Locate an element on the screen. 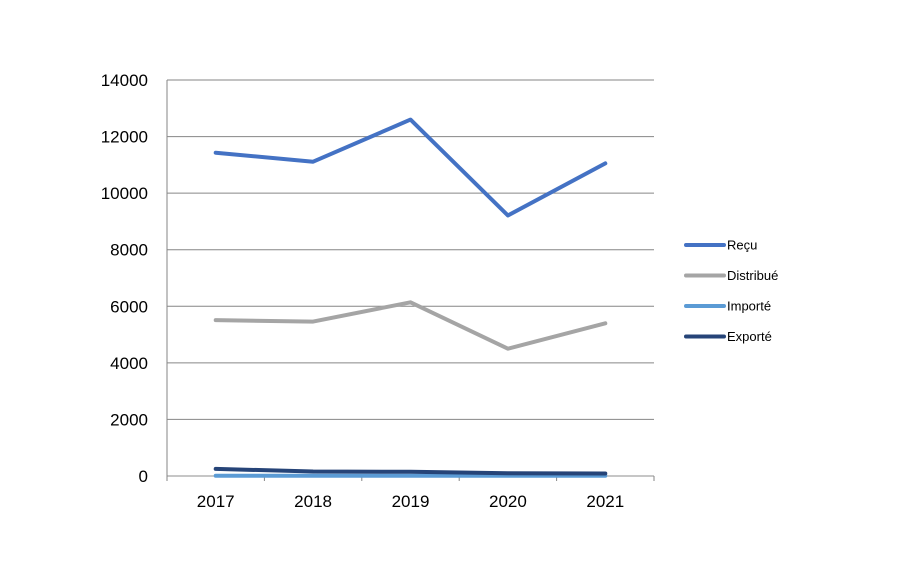 The image size is (900, 579). legend-label-0: Reçu is located at coordinates (742, 245).